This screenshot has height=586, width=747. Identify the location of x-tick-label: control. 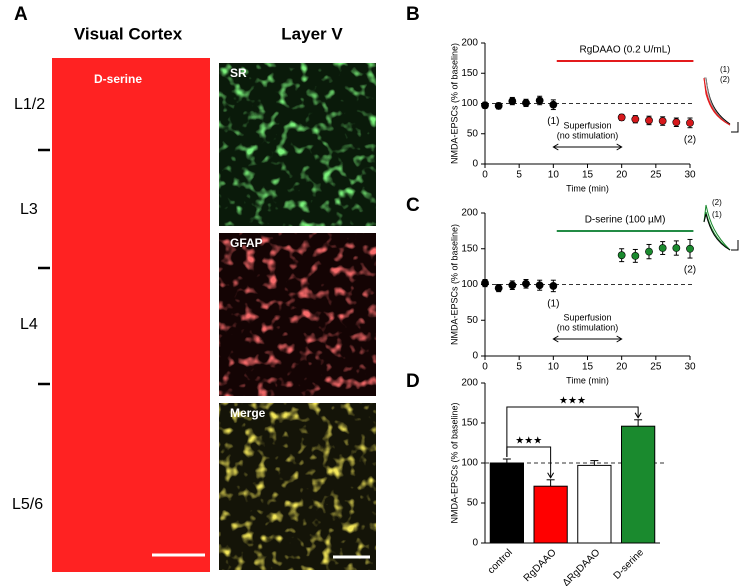
(500, 561).